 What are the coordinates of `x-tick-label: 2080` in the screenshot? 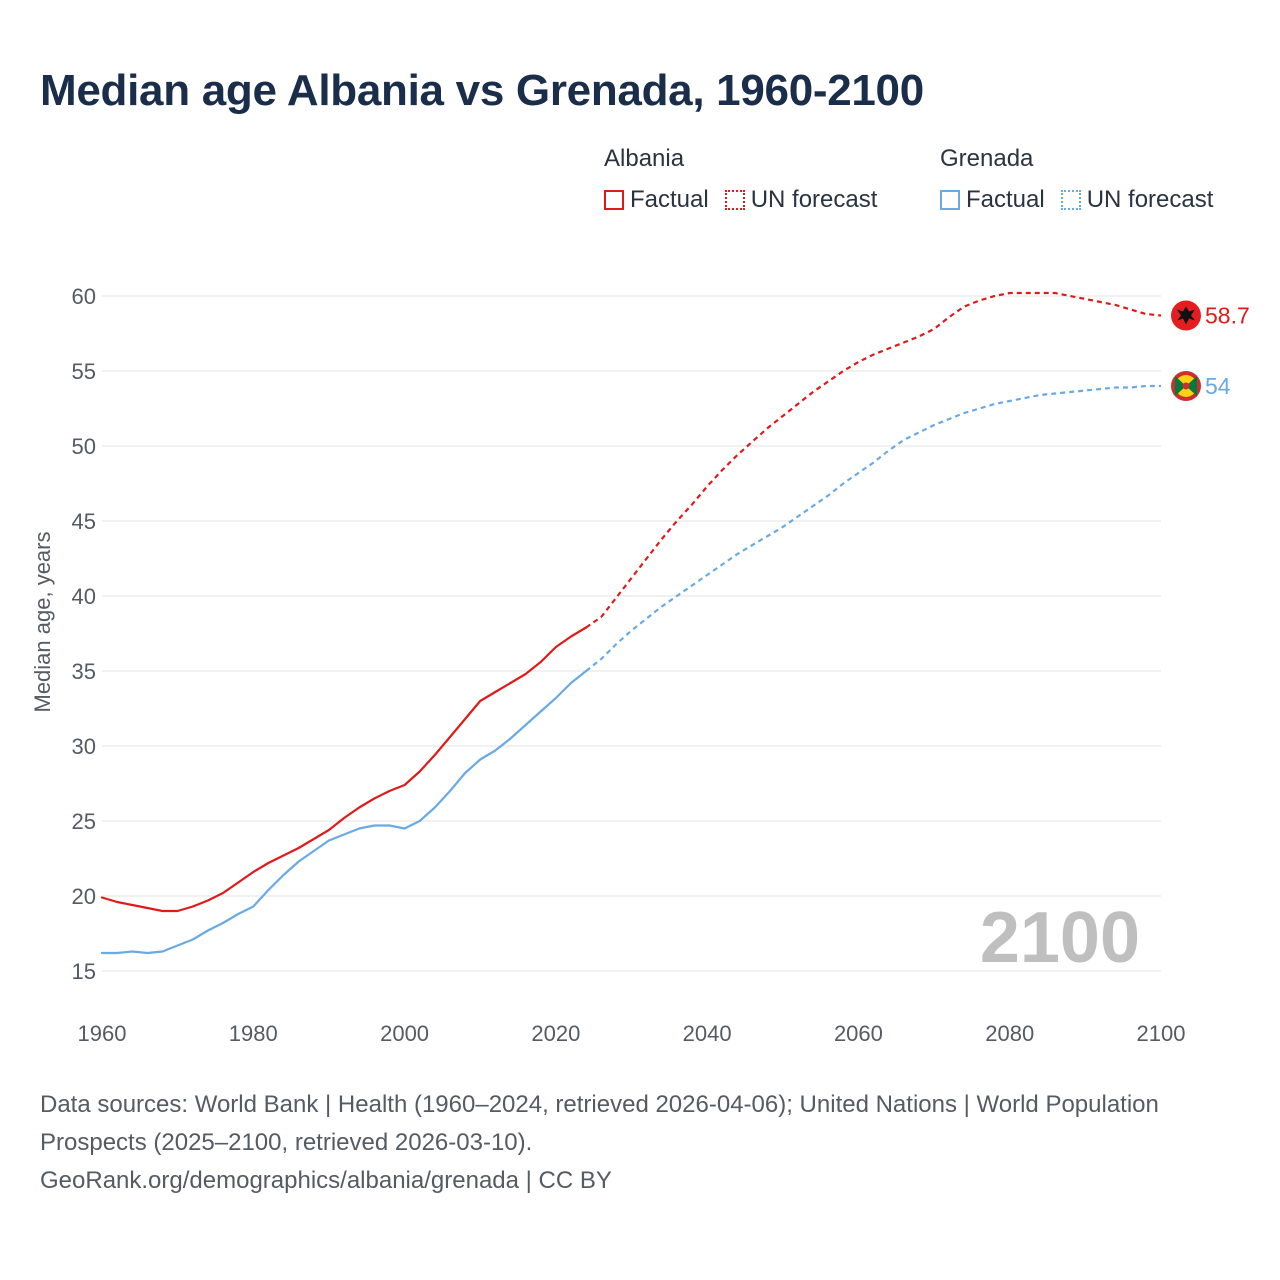 It's located at (1009, 1033).